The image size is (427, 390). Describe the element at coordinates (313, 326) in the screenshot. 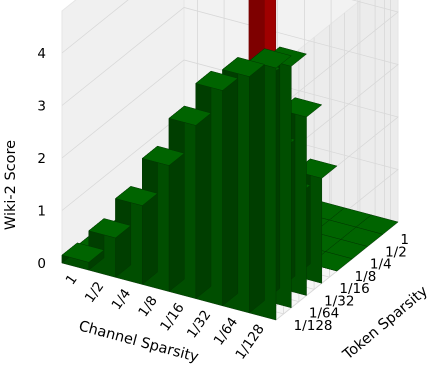

I see `y-tick-label: 1/128` at that location.